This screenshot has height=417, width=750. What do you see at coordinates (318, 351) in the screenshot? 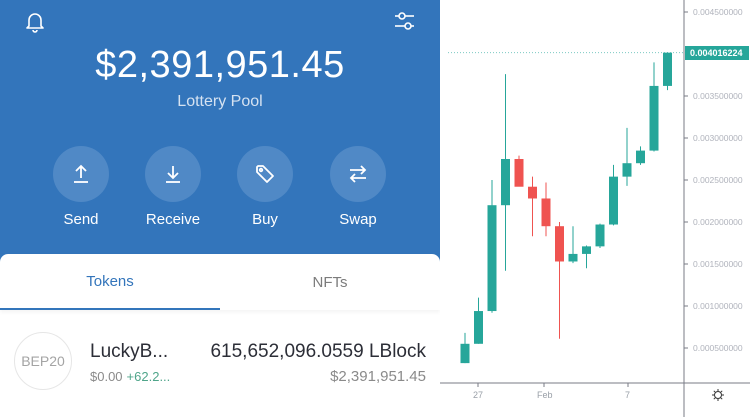
I see `token-amount: 615,652,096.0559 LBlock` at bounding box center [318, 351].